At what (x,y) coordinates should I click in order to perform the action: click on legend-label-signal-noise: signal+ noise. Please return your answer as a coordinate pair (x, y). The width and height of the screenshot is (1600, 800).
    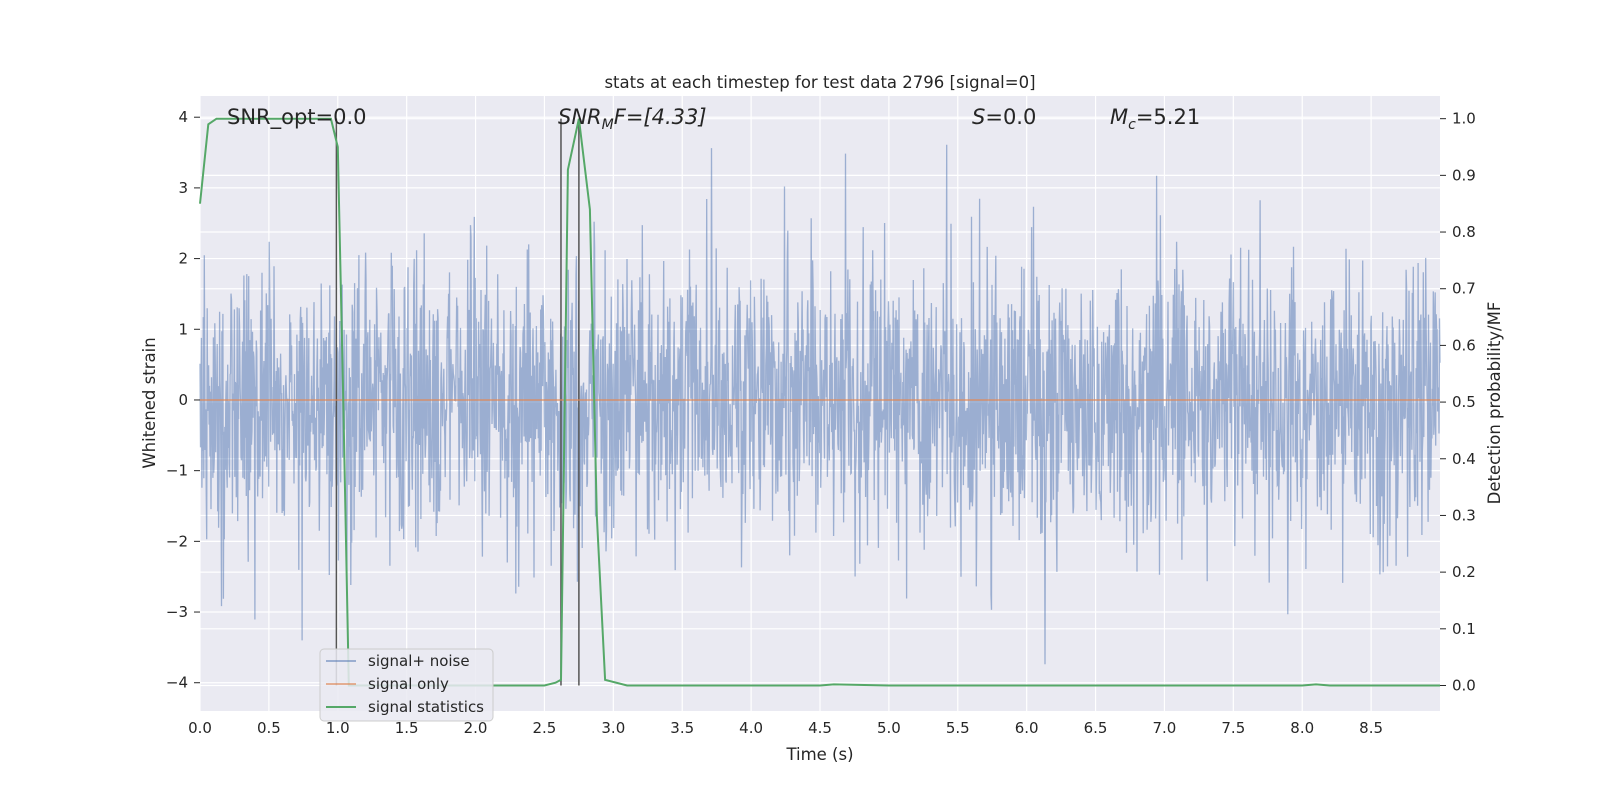
    Looking at the image, I should click on (419, 661).